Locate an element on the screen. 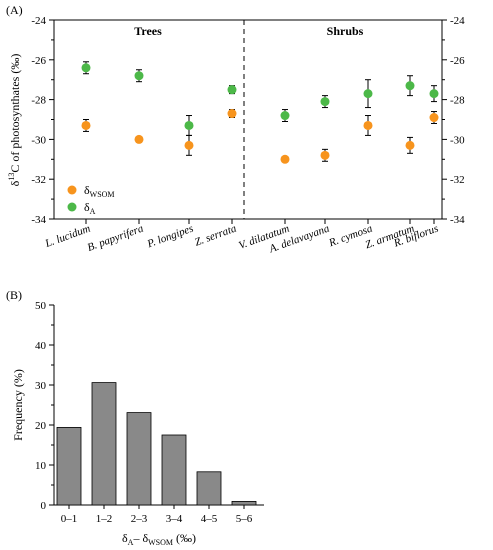 The height and width of the screenshot is (550, 493). y-tick-label-left-3: -28 is located at coordinates (38, 101).